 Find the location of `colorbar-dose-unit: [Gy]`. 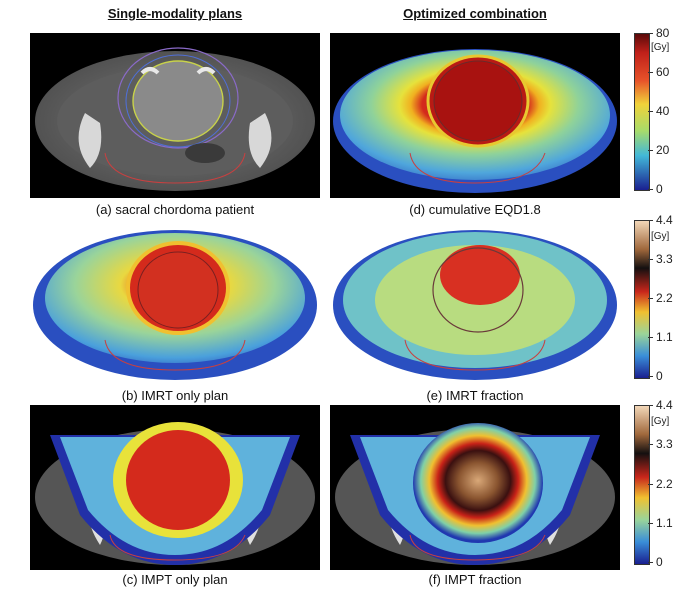

colorbar-dose-unit: [Gy] is located at coordinates (660, 47).